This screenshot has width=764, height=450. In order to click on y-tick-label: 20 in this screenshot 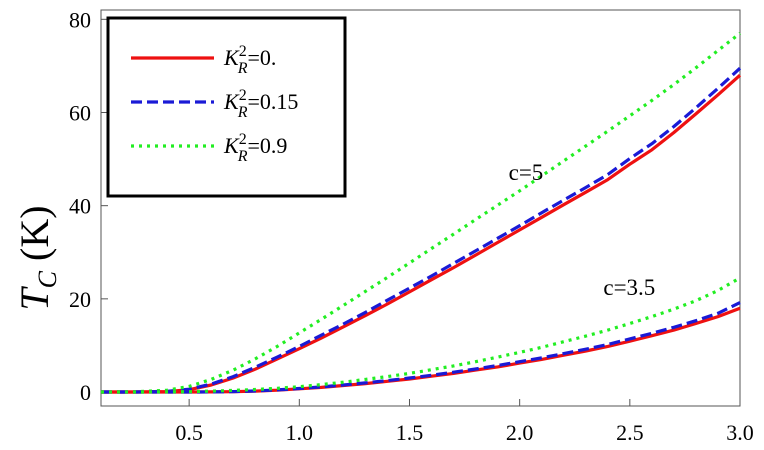, I will do `click(80, 299)`.